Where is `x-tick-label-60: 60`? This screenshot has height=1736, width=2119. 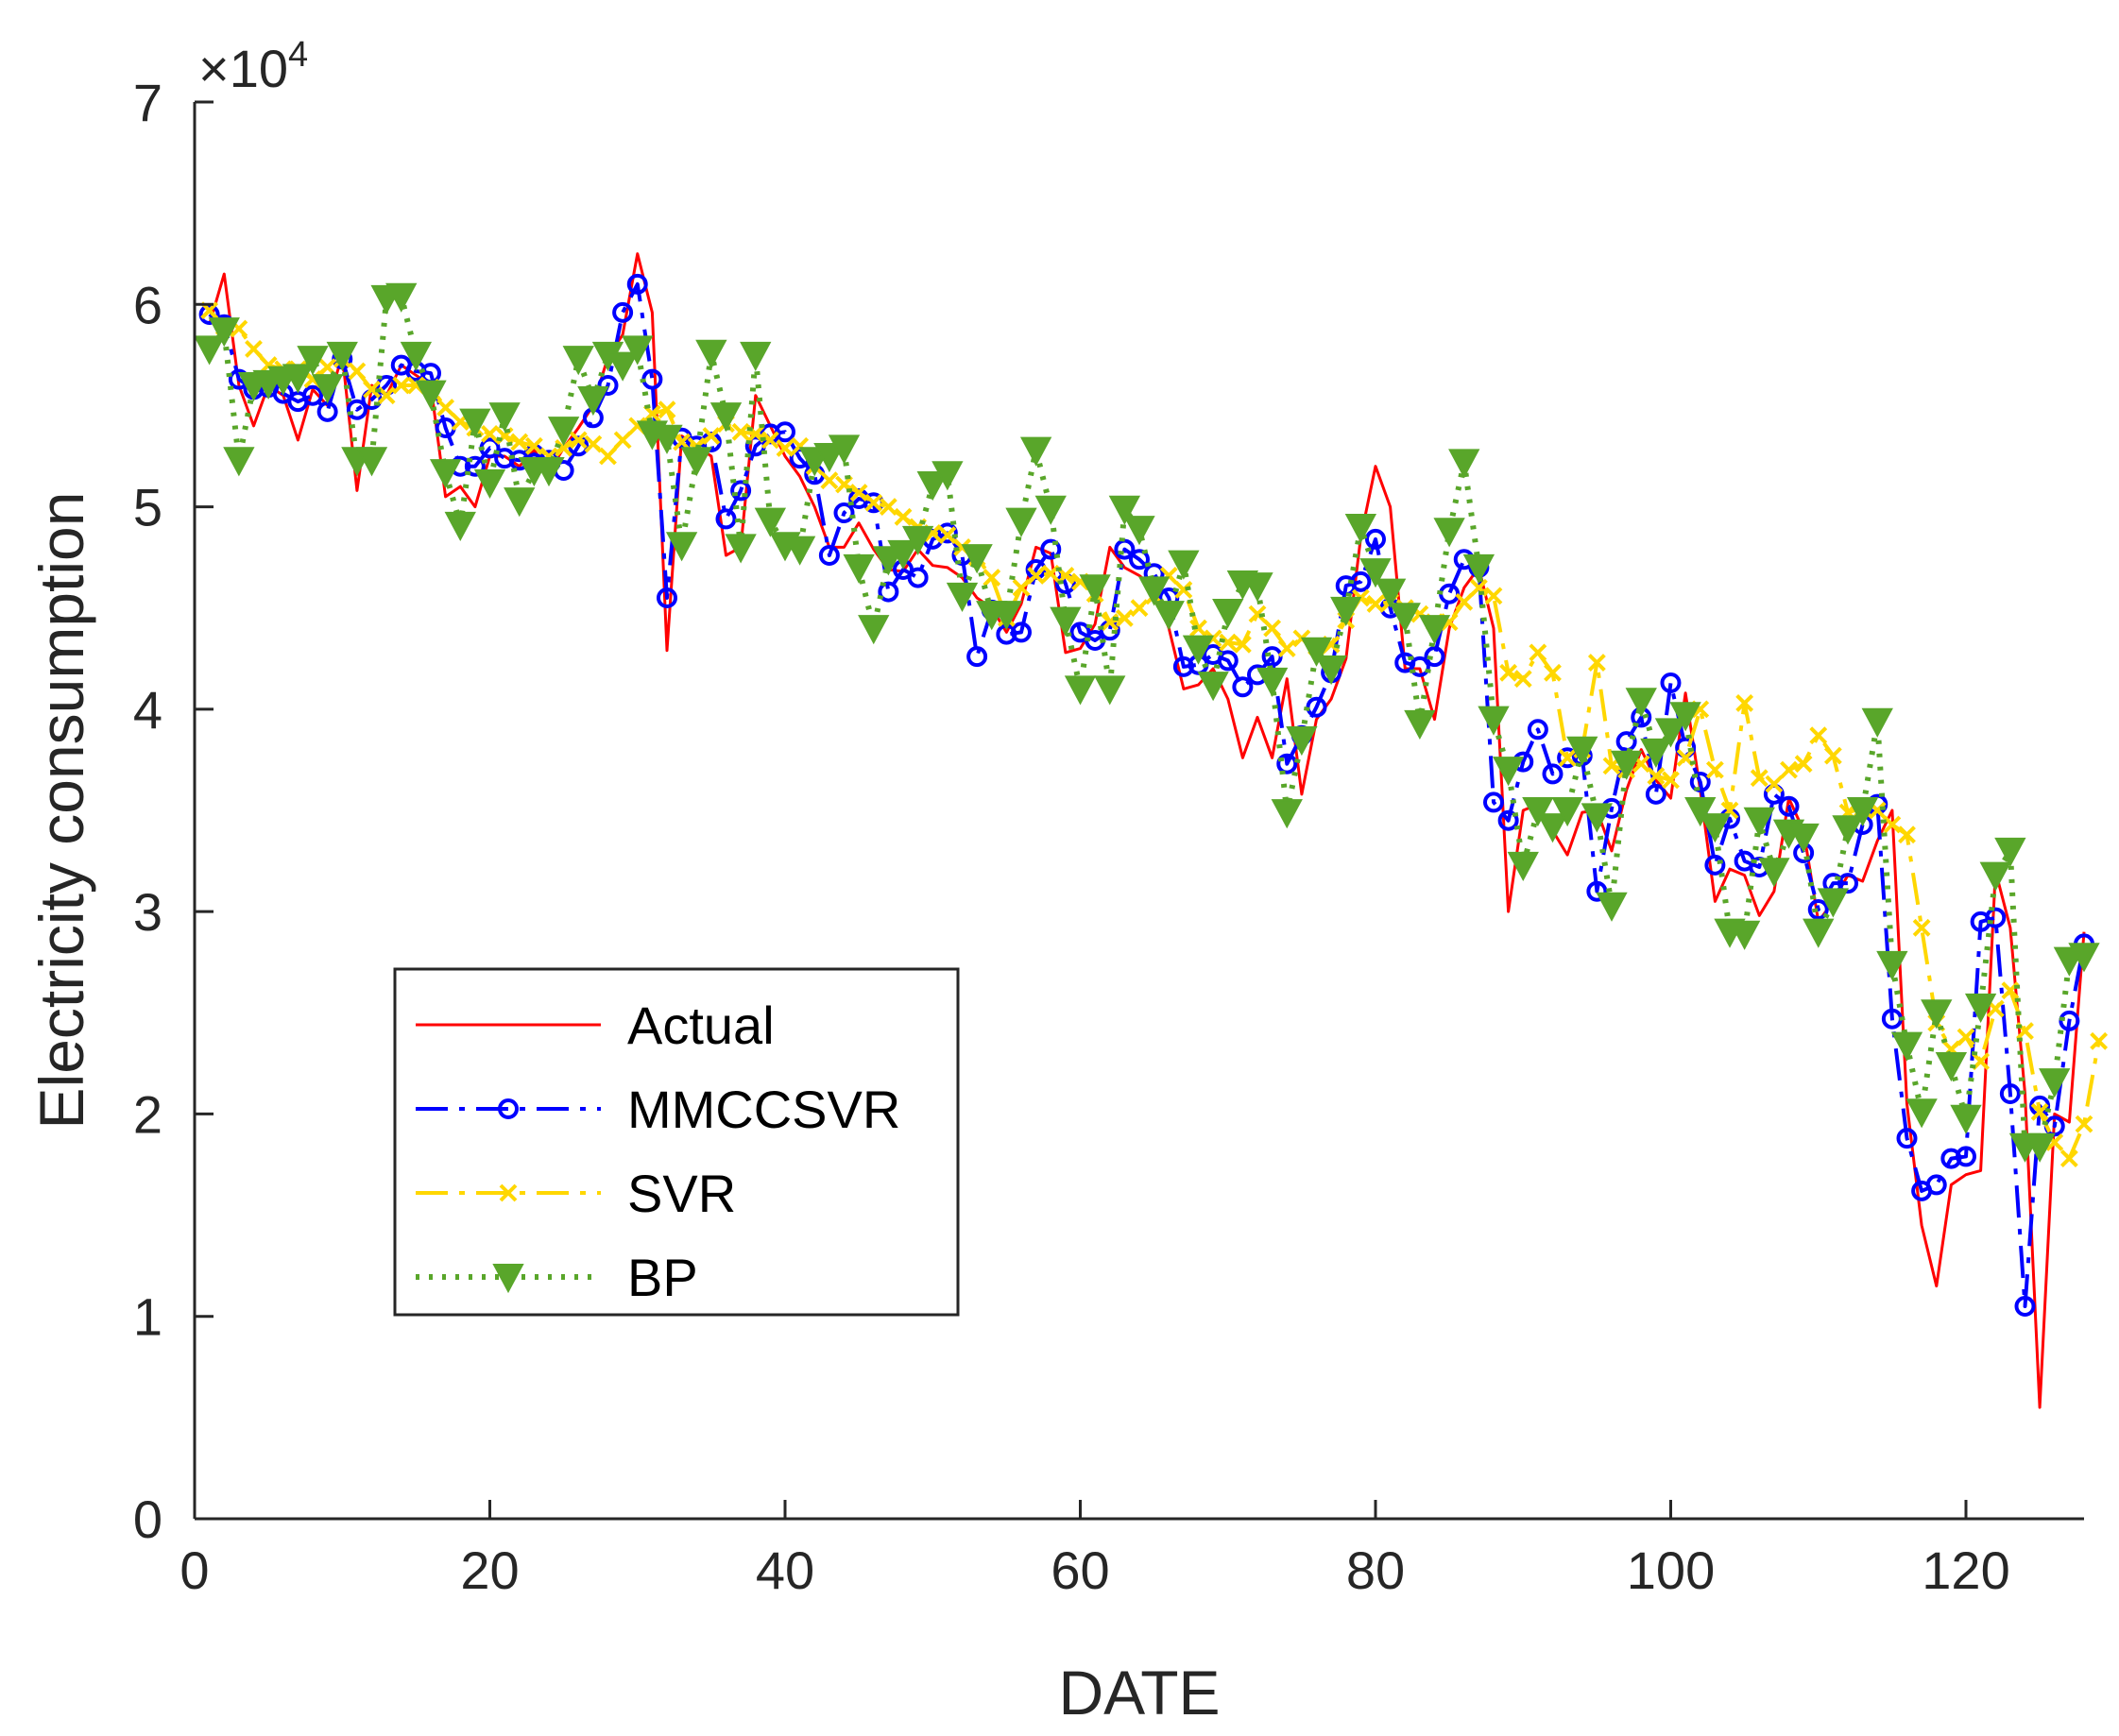
x-tick-label-60: 60 is located at coordinates (1080, 1570).